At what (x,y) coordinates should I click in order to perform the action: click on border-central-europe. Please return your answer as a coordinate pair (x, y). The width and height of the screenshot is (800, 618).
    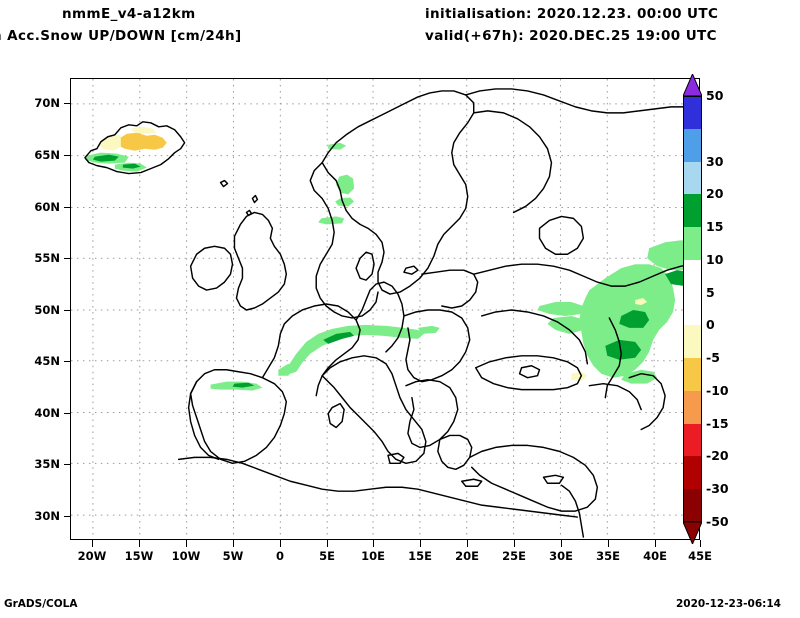
    Looking at the image, I should click on (437, 346).